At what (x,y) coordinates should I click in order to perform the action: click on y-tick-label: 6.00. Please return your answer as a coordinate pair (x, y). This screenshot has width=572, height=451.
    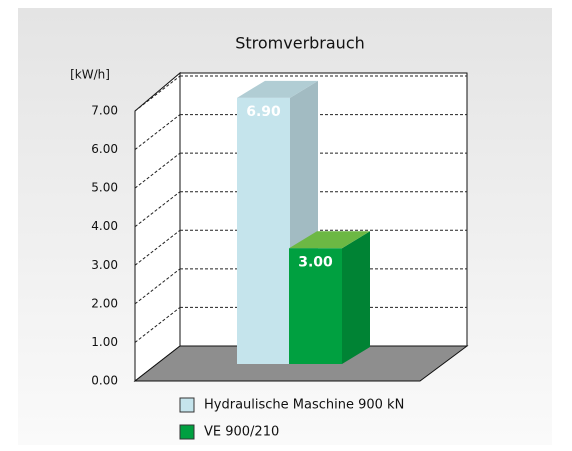
    Looking at the image, I should click on (104, 149).